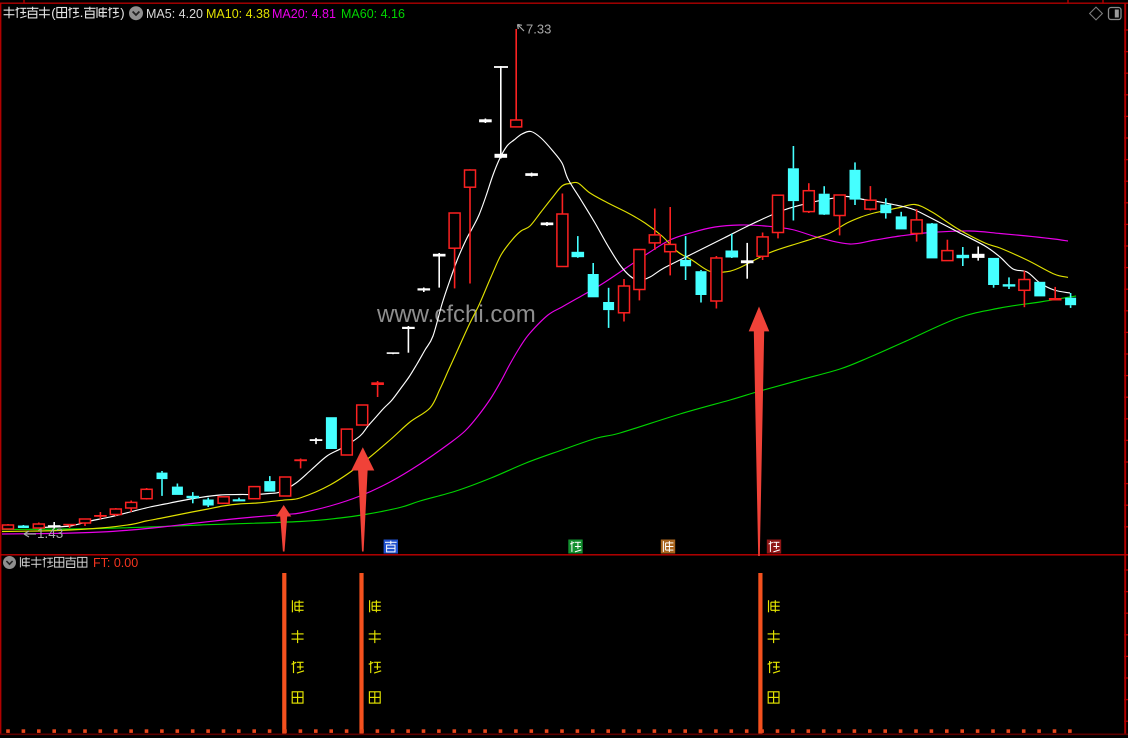 This screenshot has height=738, width=1128. I want to click on svg-text: MA10: 4.38, so click(238, 14).